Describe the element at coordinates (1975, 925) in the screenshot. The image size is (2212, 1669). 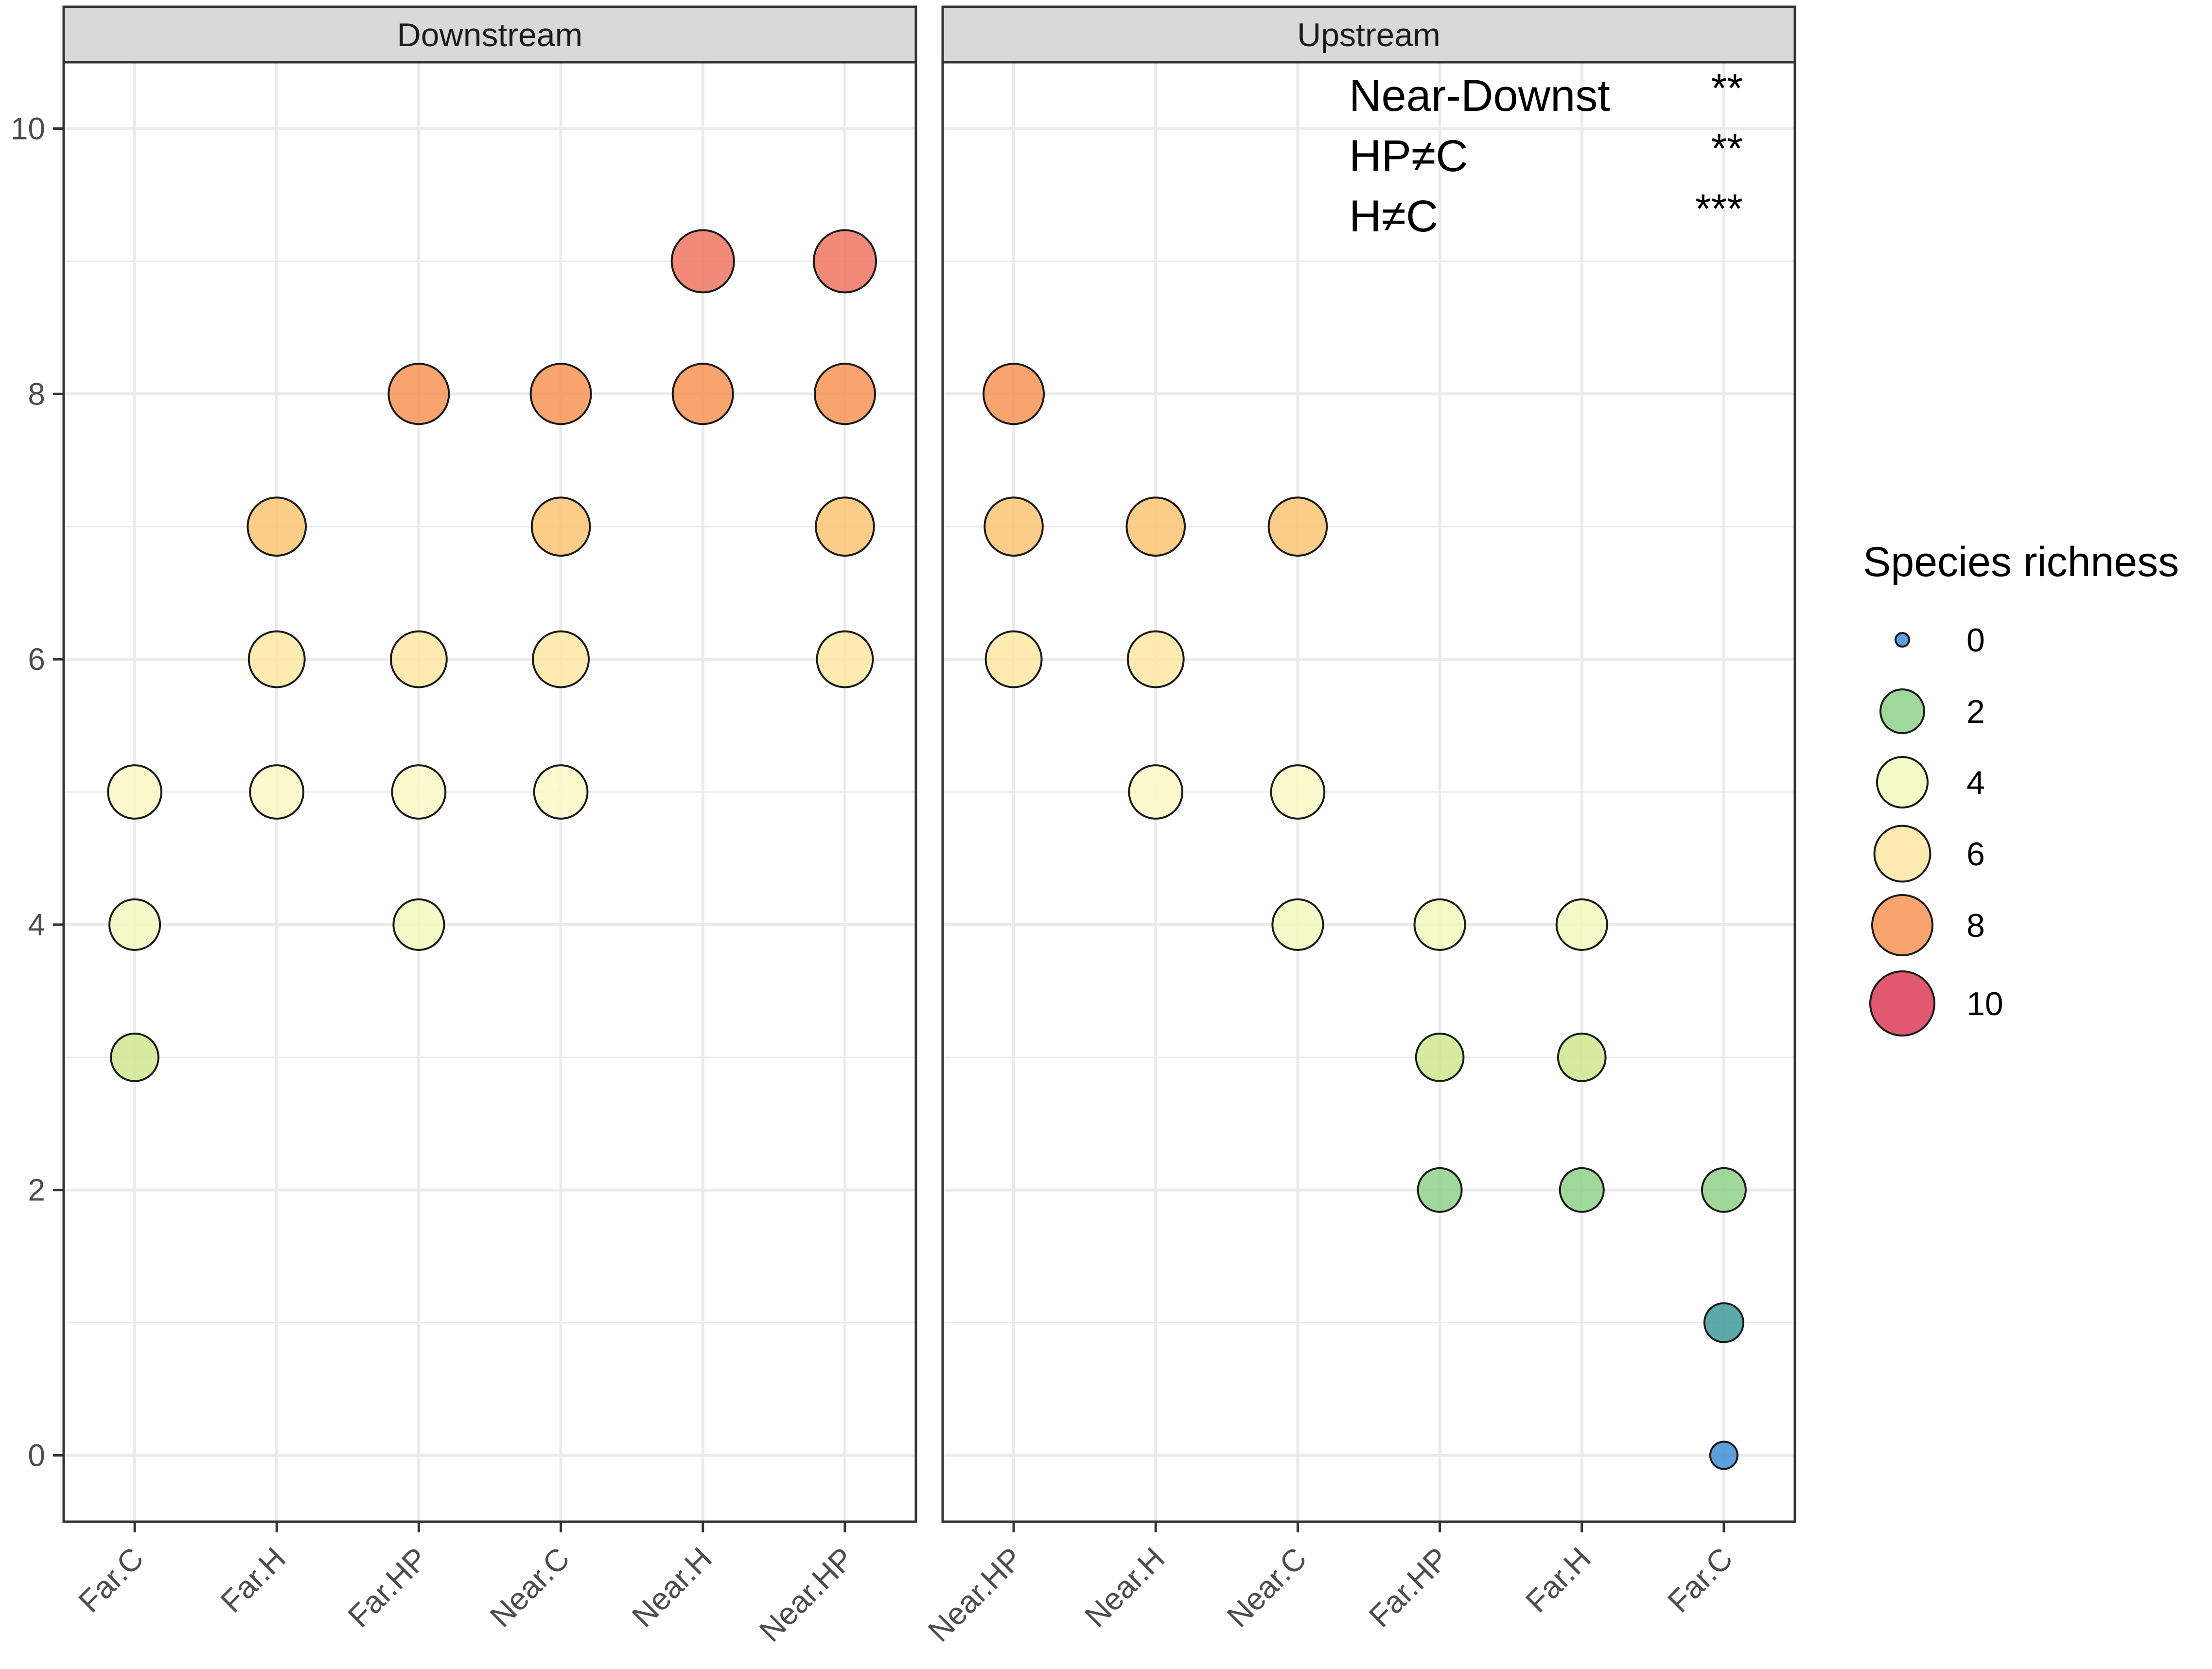
I see `legend-label-8: 8` at that location.